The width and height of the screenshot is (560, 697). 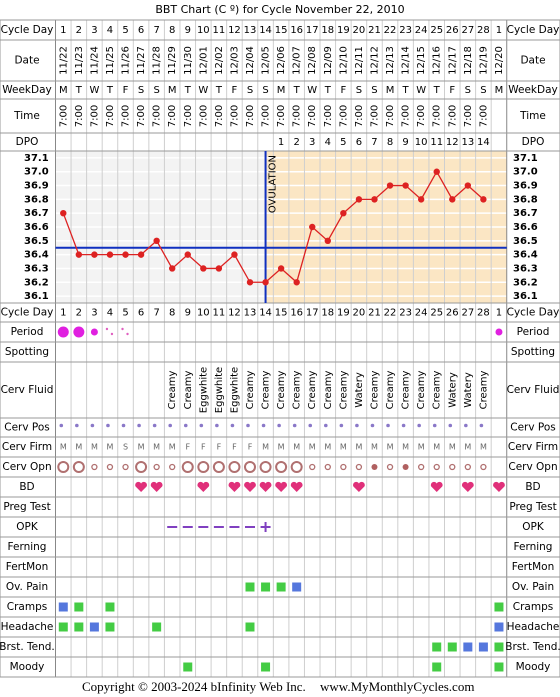 I want to click on y-tick-label-right: 36.2, so click(x=525, y=282).